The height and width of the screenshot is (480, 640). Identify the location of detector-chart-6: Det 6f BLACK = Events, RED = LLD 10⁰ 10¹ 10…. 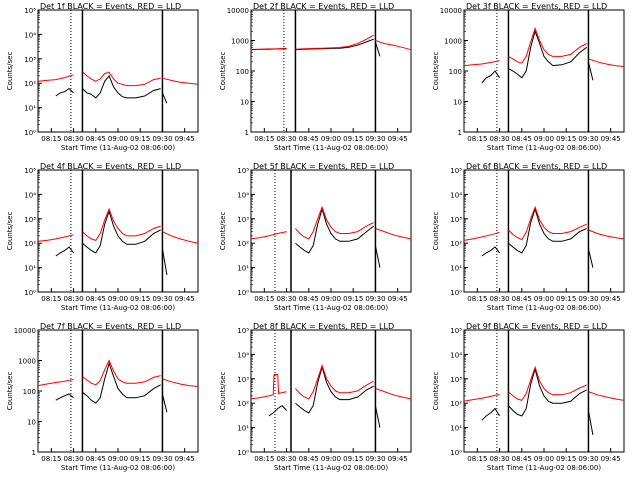
(528, 237).